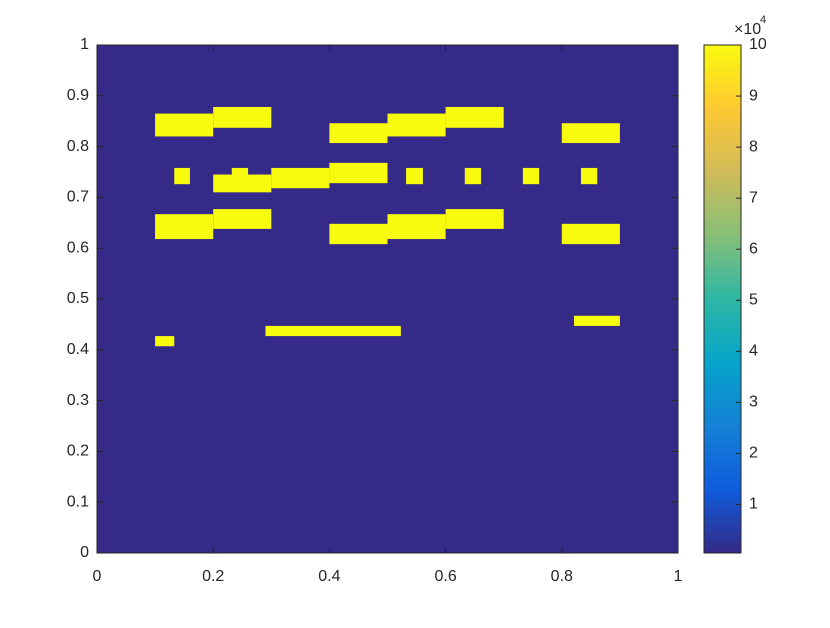  Describe the element at coordinates (753, 248) in the screenshot. I see `colorbar-tick-label: 6` at that location.